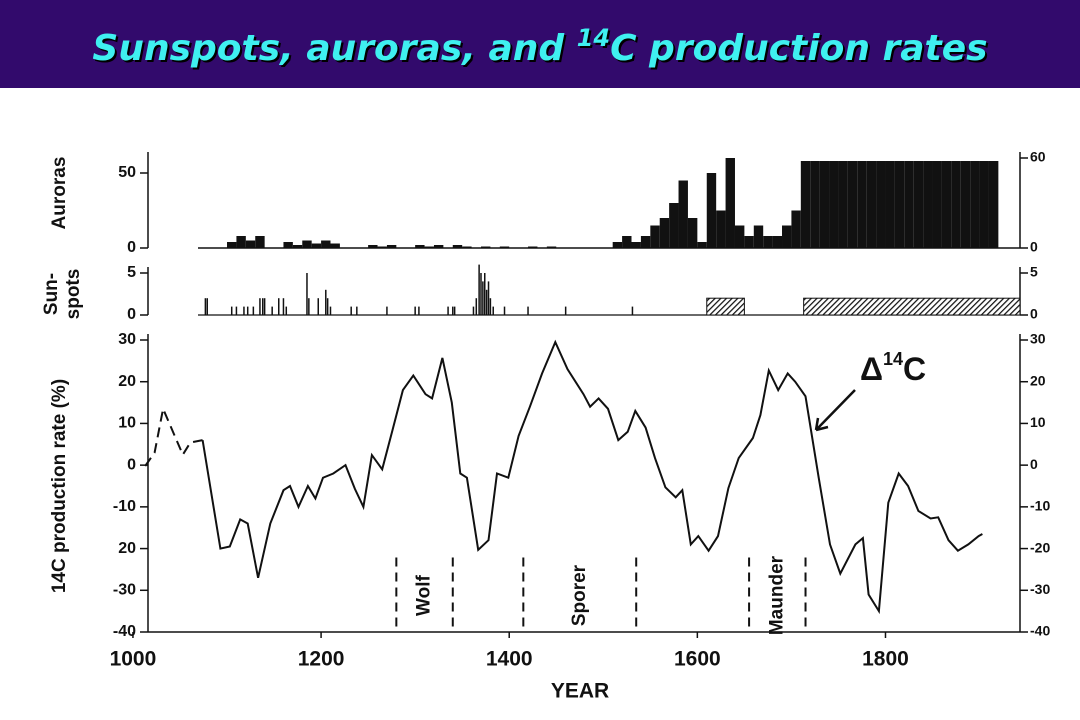 Image resolution: width=1080 pixels, height=720 pixels. Describe the element at coordinates (424, 594) in the screenshot. I see `period-label: Wolf` at that location.